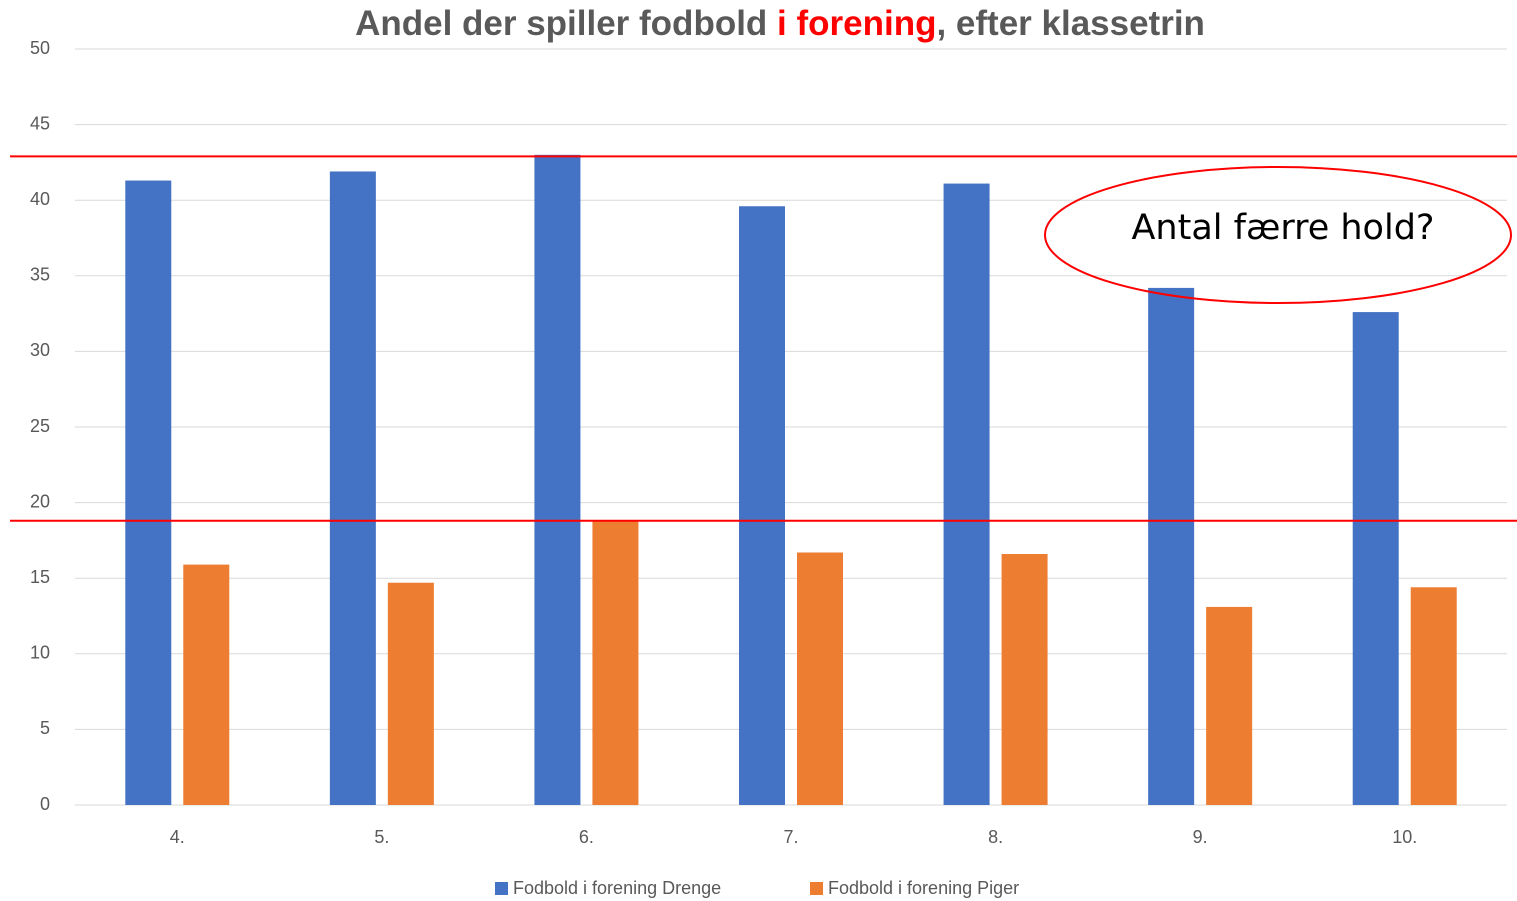 This screenshot has width=1517, height=901. What do you see at coordinates (923, 888) in the screenshot?
I see `legend-label: Fodbold i forening Piger` at bounding box center [923, 888].